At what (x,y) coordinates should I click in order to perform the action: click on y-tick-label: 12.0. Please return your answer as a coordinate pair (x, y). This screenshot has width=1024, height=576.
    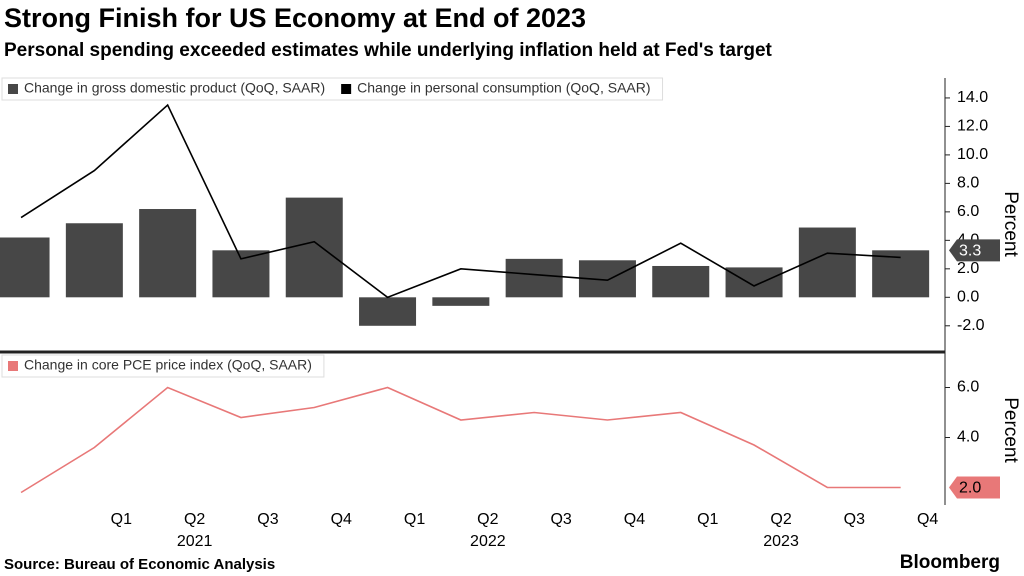
    Looking at the image, I should click on (972, 126).